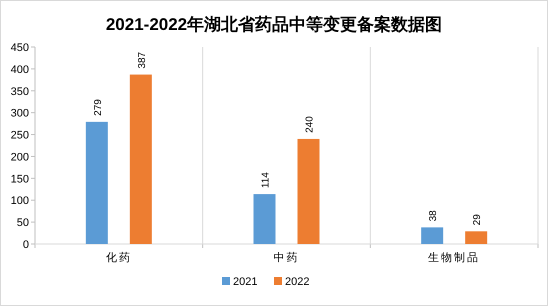 The width and height of the screenshot is (548, 306). What do you see at coordinates (266, 180) in the screenshot?
I see `data-label: 114` at bounding box center [266, 180].